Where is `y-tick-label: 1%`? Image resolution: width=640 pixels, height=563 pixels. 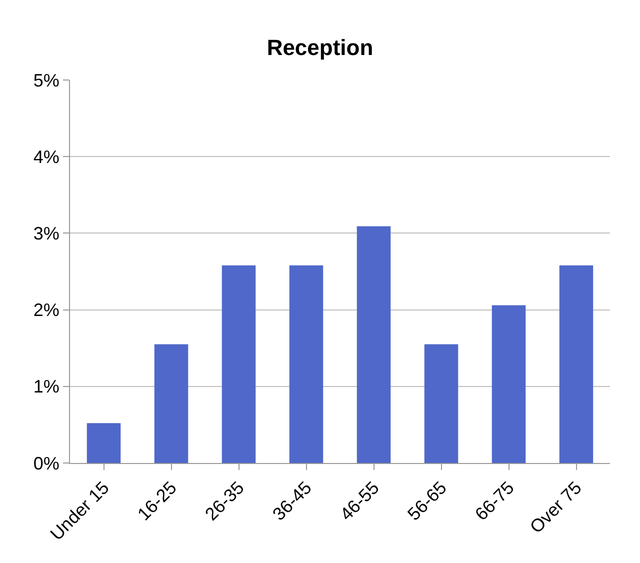 y-tick-label: 1% is located at coordinates (46, 386).